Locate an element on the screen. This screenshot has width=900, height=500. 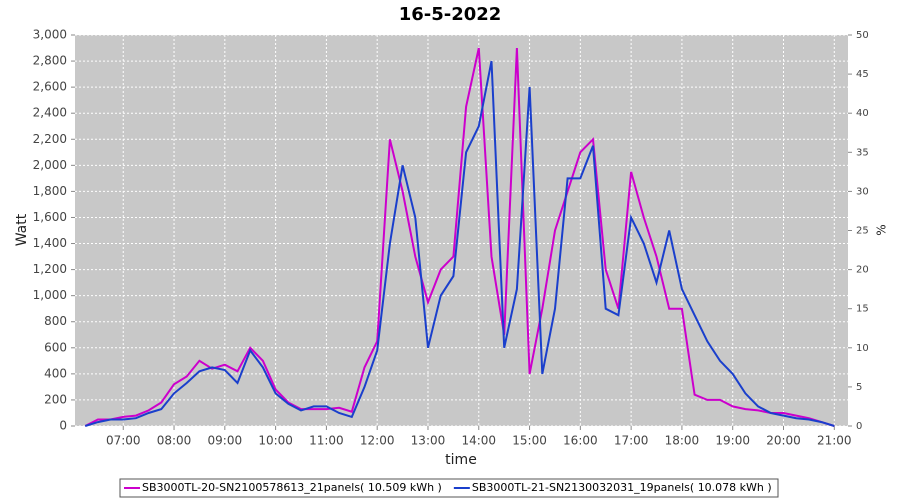
y-tick-label: 1,800 is located at coordinates (50, 191).